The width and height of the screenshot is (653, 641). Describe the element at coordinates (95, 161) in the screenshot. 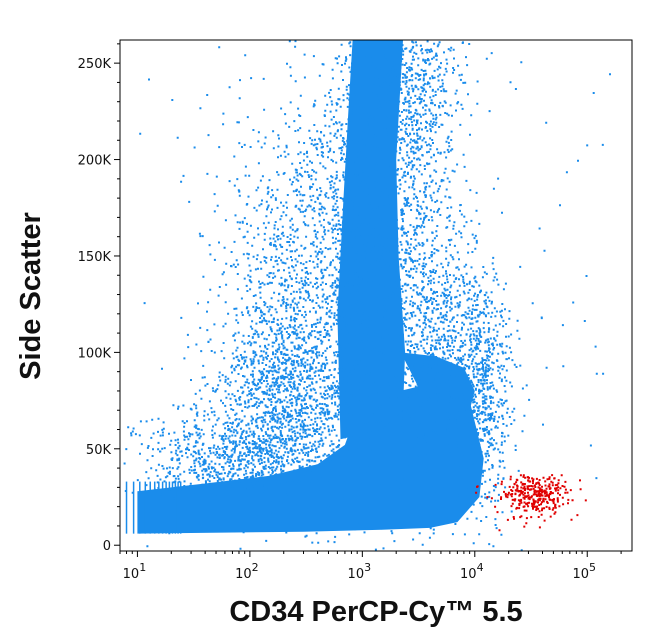

I see `y-tick-label: 200K` at that location.